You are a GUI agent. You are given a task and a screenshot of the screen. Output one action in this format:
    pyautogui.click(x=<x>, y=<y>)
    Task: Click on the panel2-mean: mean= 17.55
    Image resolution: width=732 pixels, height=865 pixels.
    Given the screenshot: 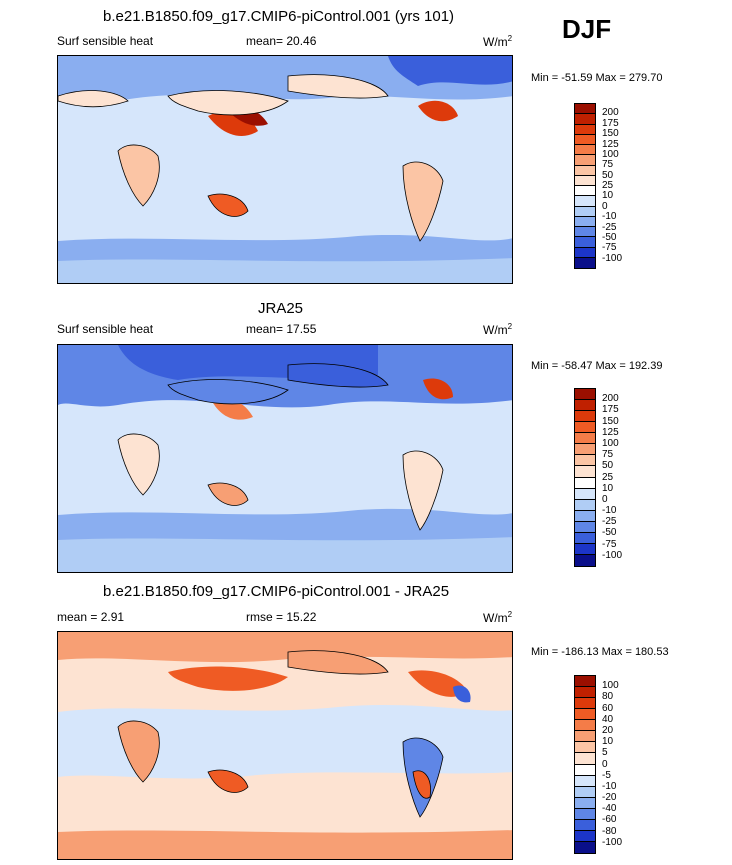 What is the action you would take?
    pyautogui.click(x=281, y=329)
    